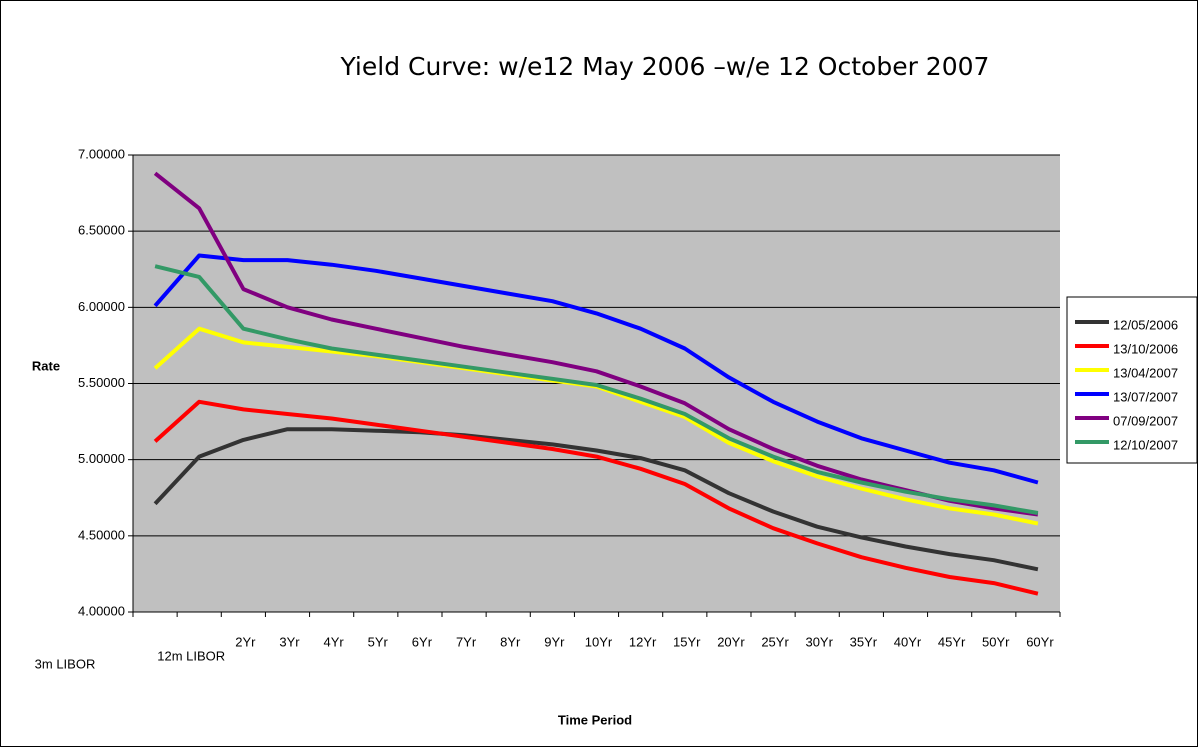  I want to click on x-tick-label: 12m LIBOR, so click(191, 655).